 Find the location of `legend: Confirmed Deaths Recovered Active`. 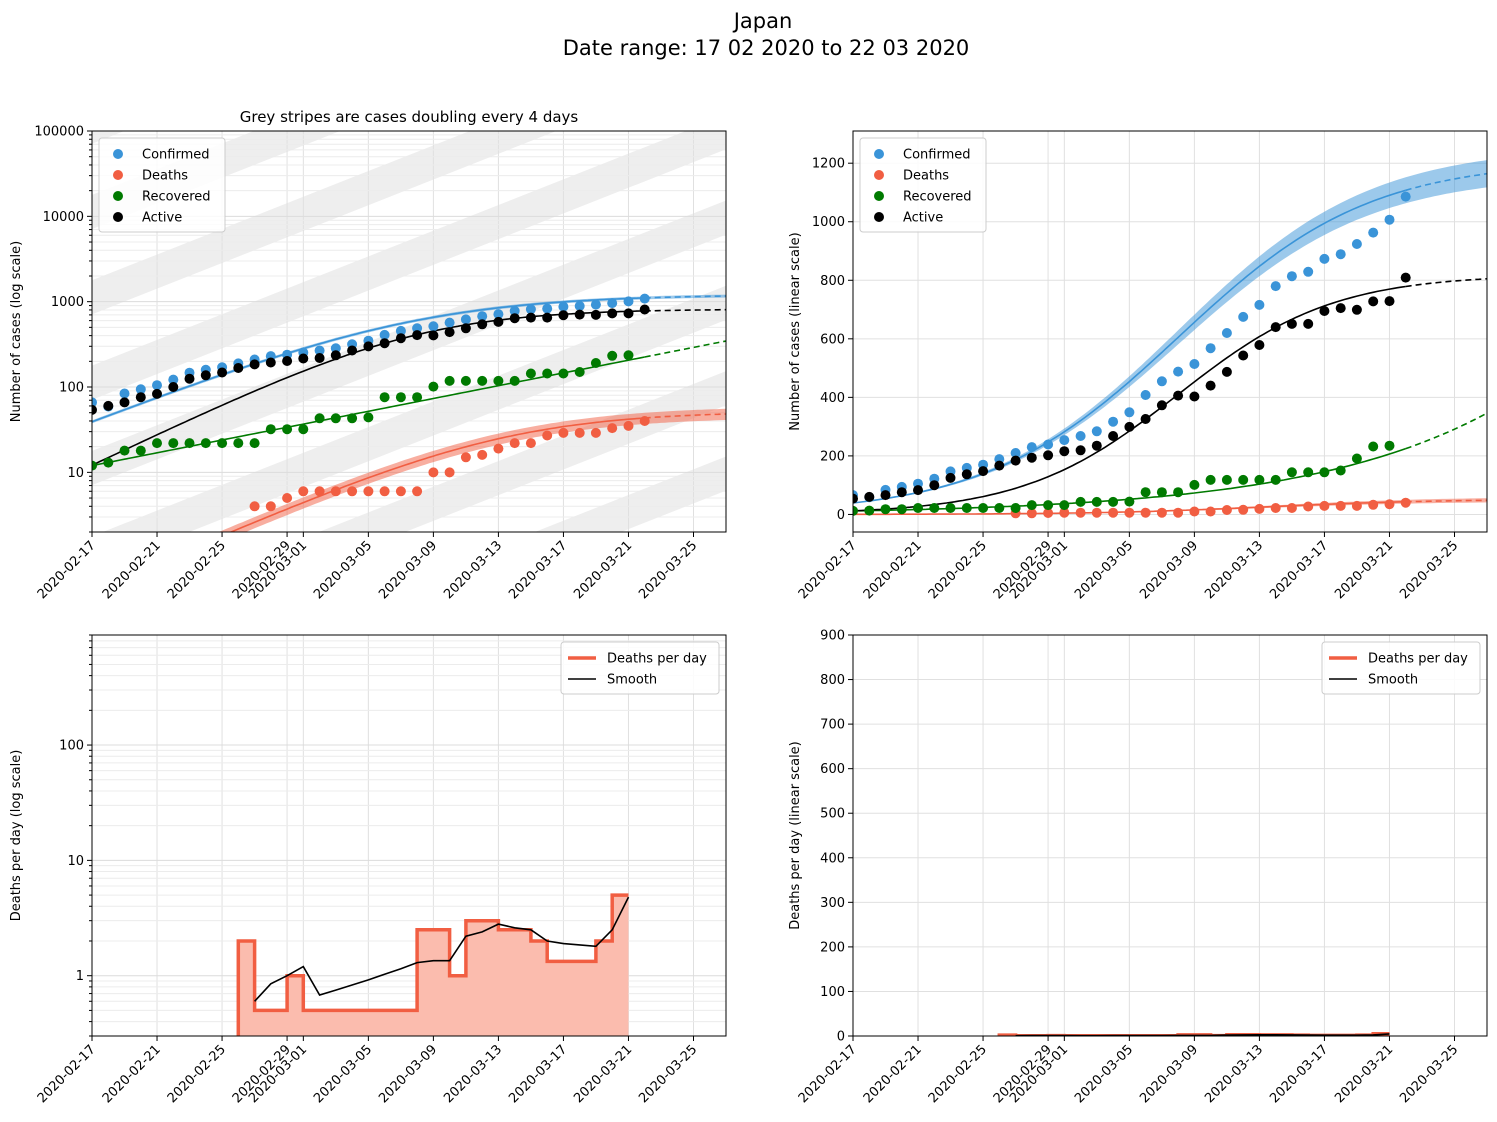

legend: Confirmed Deaths Recovered Active is located at coordinates (923, 185).